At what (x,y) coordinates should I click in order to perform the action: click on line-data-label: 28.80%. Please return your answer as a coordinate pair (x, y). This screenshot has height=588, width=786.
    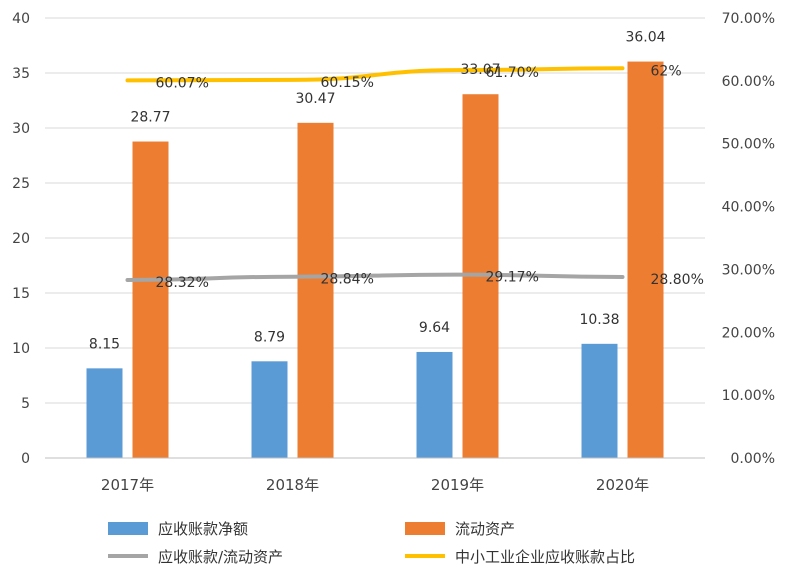
    Looking at the image, I should click on (677, 280).